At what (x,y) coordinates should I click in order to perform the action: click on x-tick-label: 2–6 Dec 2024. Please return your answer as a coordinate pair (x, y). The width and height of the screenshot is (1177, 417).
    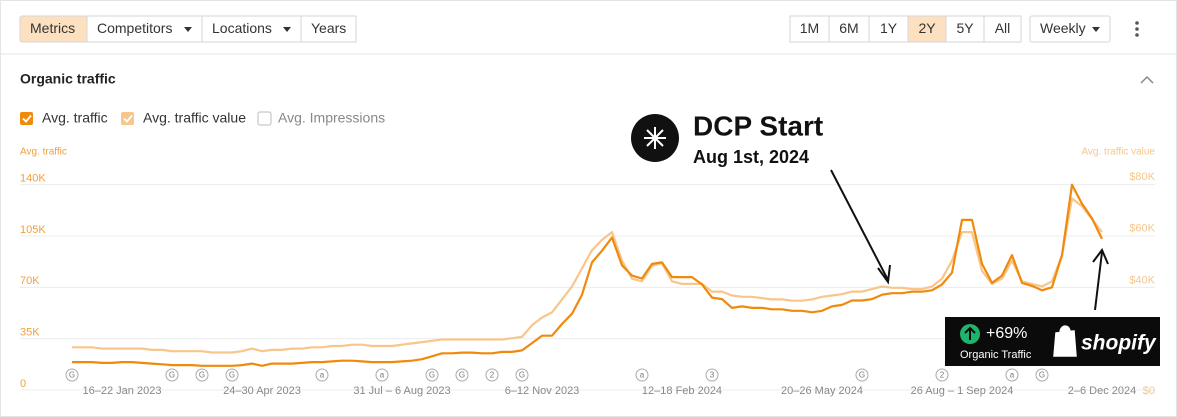
    Looking at the image, I should click on (1102, 391).